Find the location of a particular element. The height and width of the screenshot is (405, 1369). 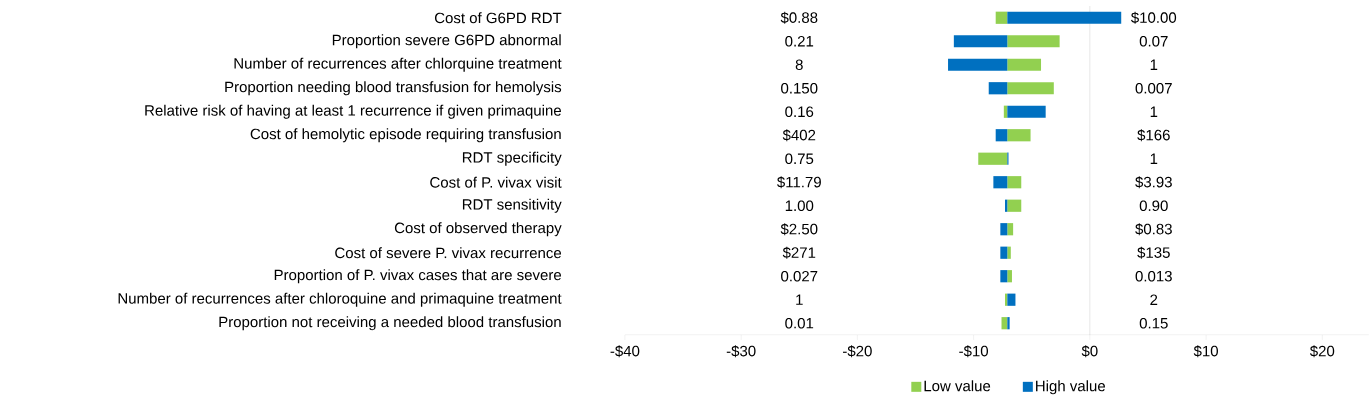

x-tick-label: -$40 is located at coordinates (625, 351).